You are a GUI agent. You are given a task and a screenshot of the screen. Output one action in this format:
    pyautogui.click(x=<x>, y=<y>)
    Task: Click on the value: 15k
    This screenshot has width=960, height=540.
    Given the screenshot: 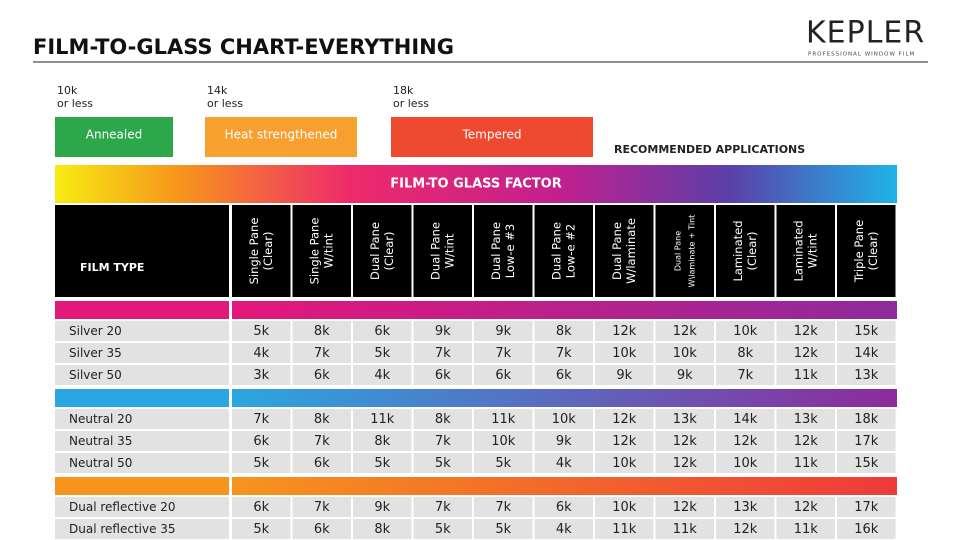 What is the action you would take?
    pyautogui.click(x=866, y=463)
    